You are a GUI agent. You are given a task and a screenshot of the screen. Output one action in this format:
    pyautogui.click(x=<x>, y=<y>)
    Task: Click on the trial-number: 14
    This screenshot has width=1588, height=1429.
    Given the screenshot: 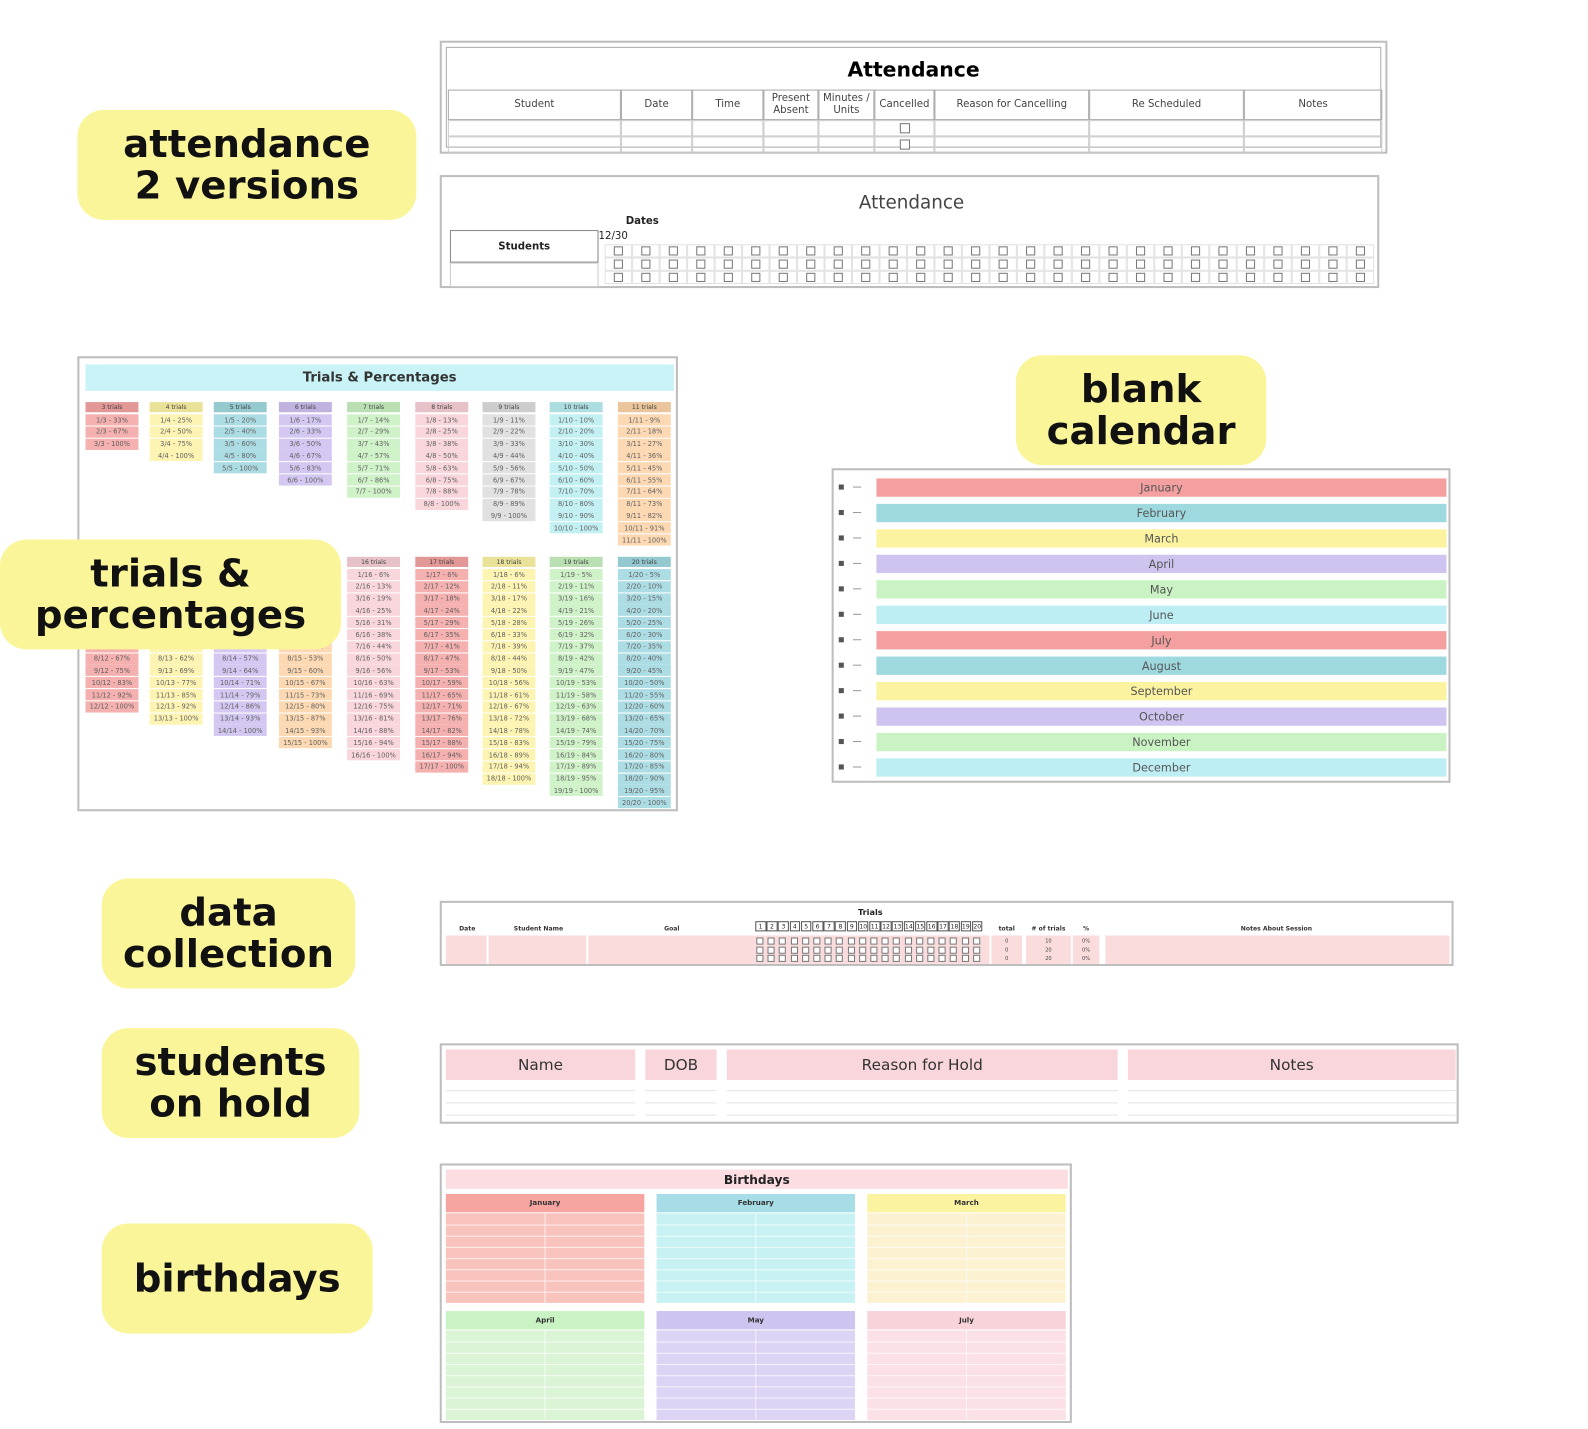 What is the action you would take?
    pyautogui.click(x=909, y=926)
    